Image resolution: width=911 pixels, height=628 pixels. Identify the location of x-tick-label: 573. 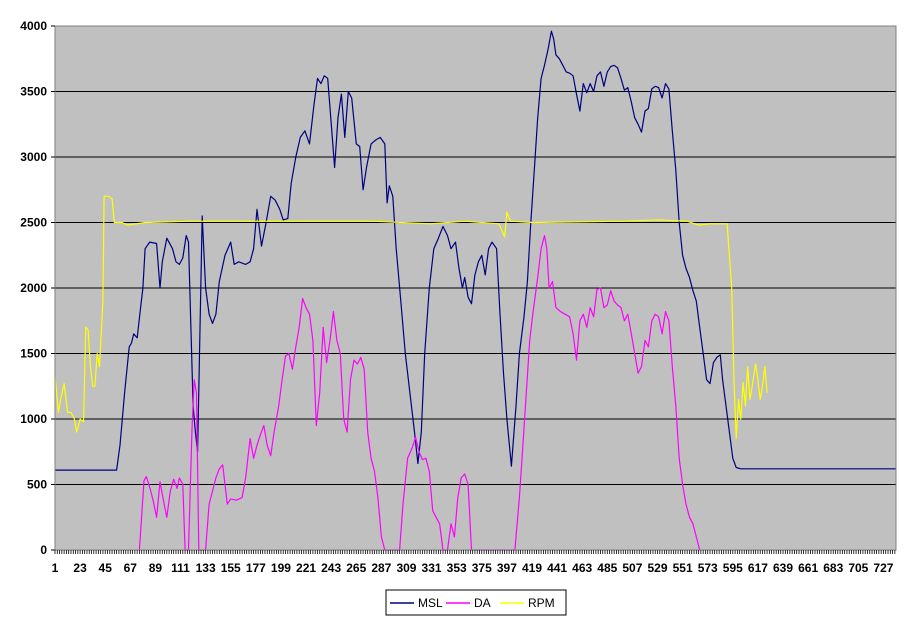
(708, 568).